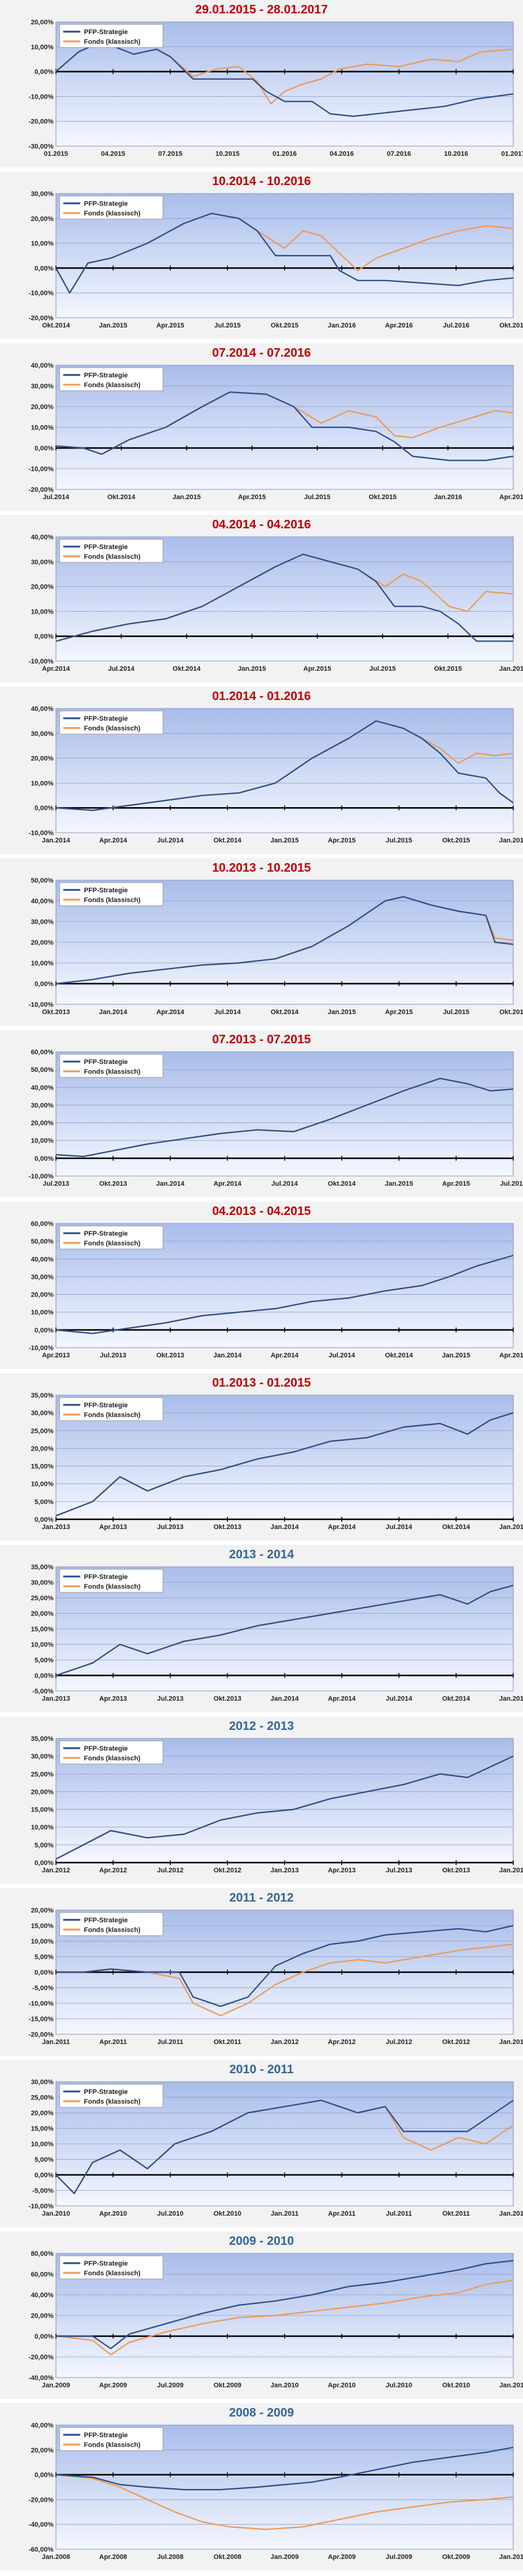  I want to click on series-line-fonds, so click(284, 2502).